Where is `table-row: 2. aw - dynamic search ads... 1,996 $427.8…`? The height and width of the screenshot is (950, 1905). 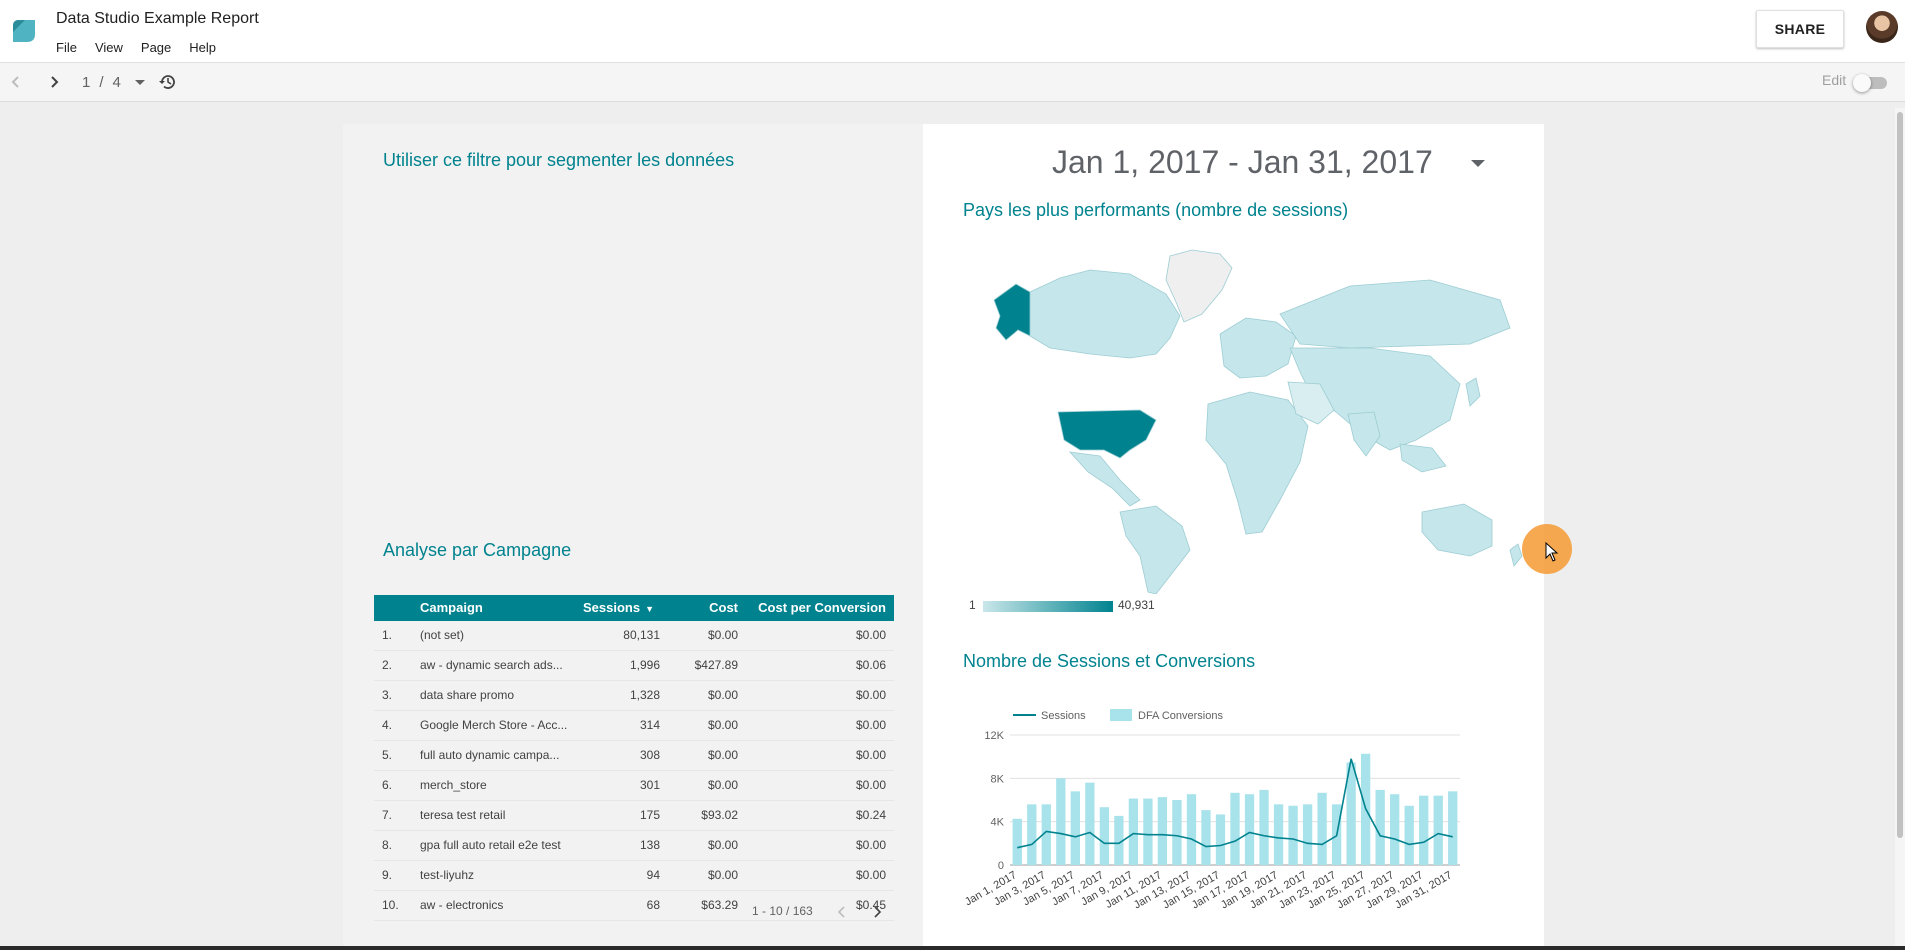
table-row: 2. aw - dynamic search ads... 1,996 $427.8… is located at coordinates (634, 666).